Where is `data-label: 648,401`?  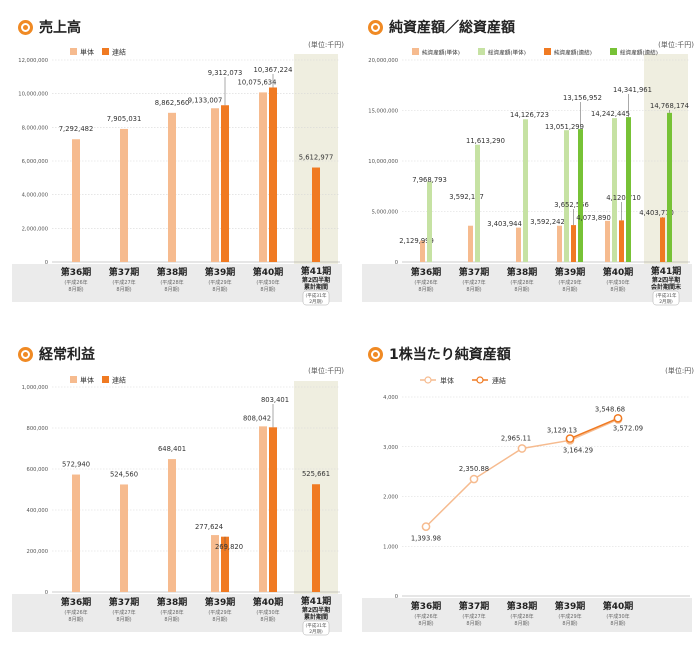
data-label: 648,401 is located at coordinates (172, 449).